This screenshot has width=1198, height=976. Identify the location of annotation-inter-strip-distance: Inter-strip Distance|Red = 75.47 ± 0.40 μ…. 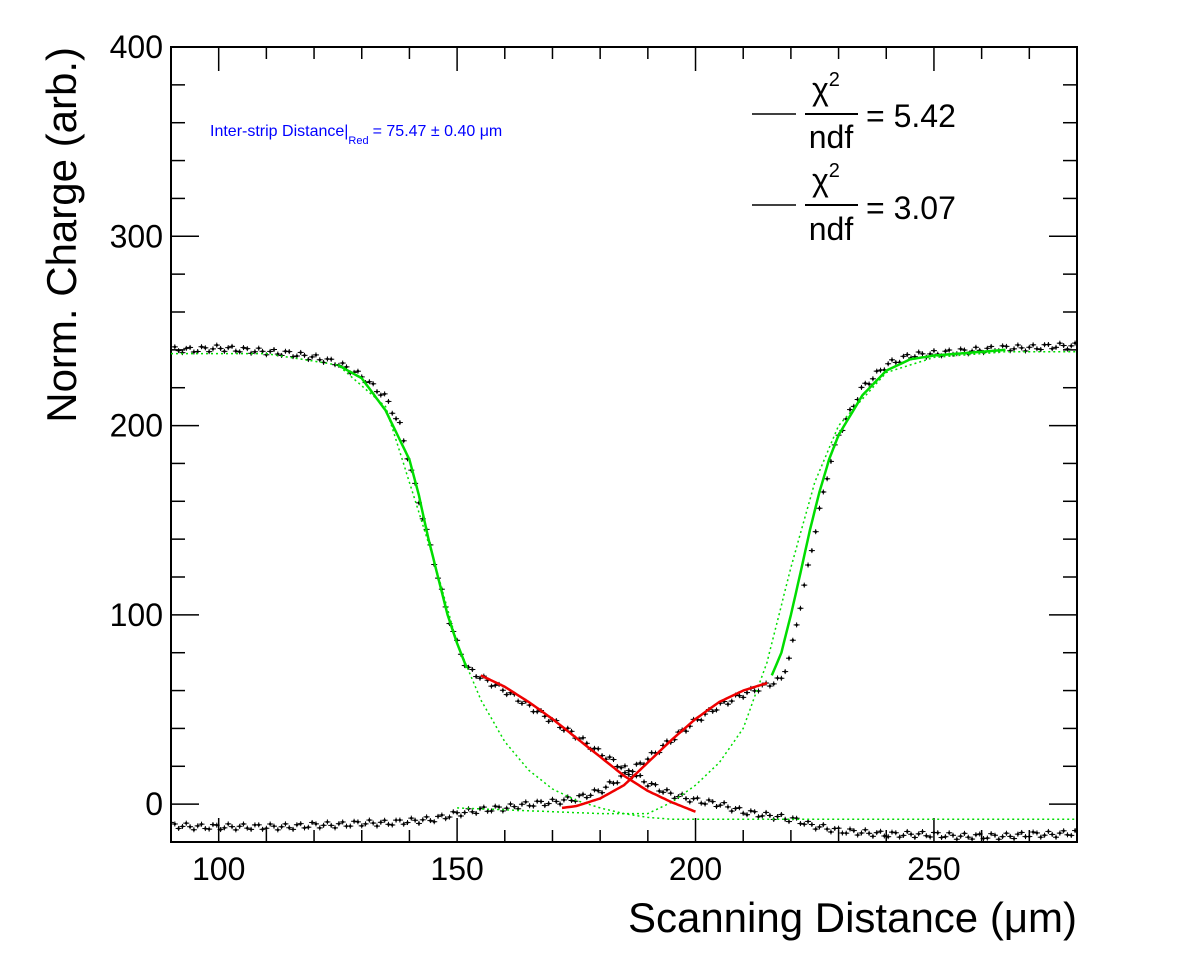
(356, 135).